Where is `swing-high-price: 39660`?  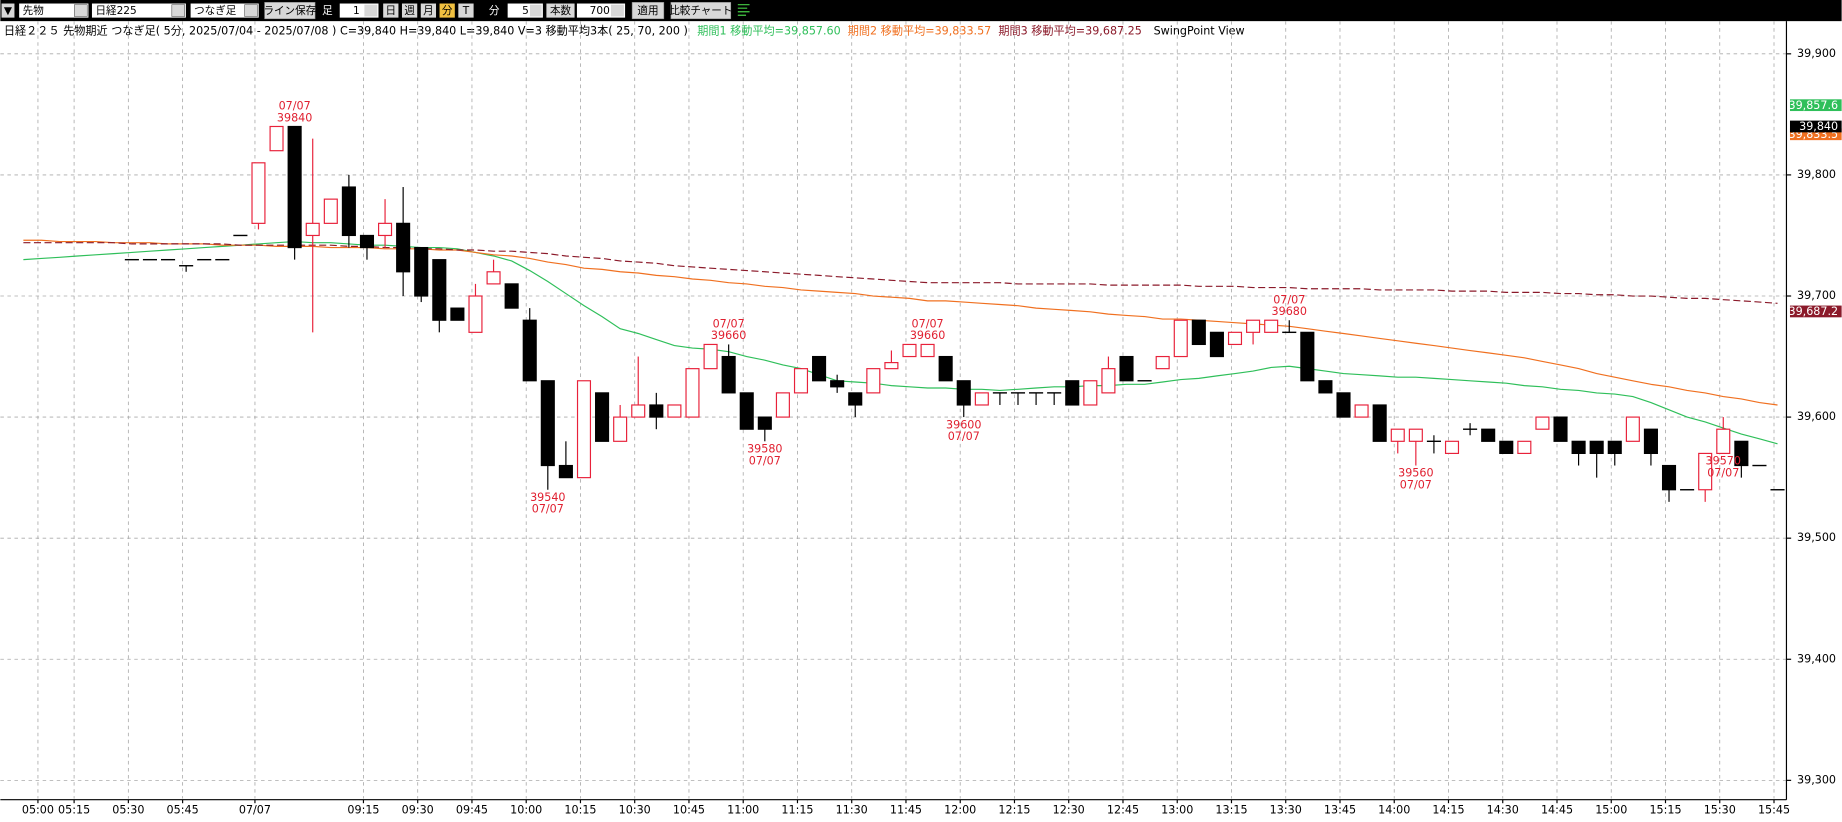
swing-high-price: 39660 is located at coordinates (927, 335).